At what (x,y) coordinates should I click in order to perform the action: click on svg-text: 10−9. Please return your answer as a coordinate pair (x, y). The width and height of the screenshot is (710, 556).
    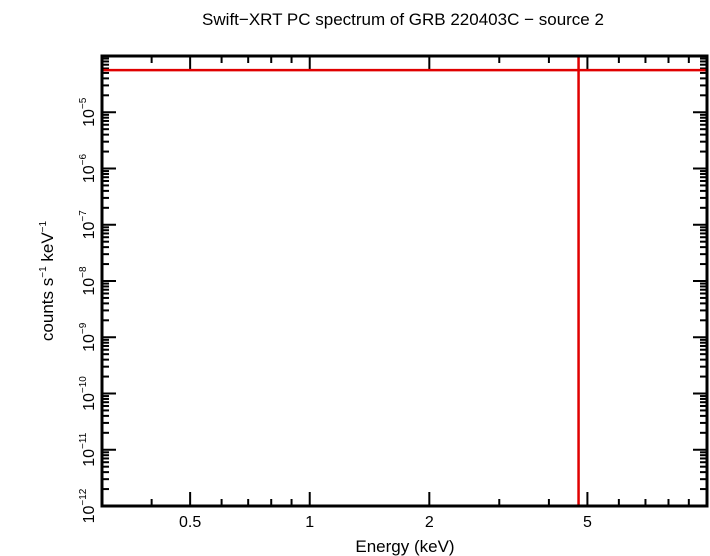
    Looking at the image, I should click on (88, 337).